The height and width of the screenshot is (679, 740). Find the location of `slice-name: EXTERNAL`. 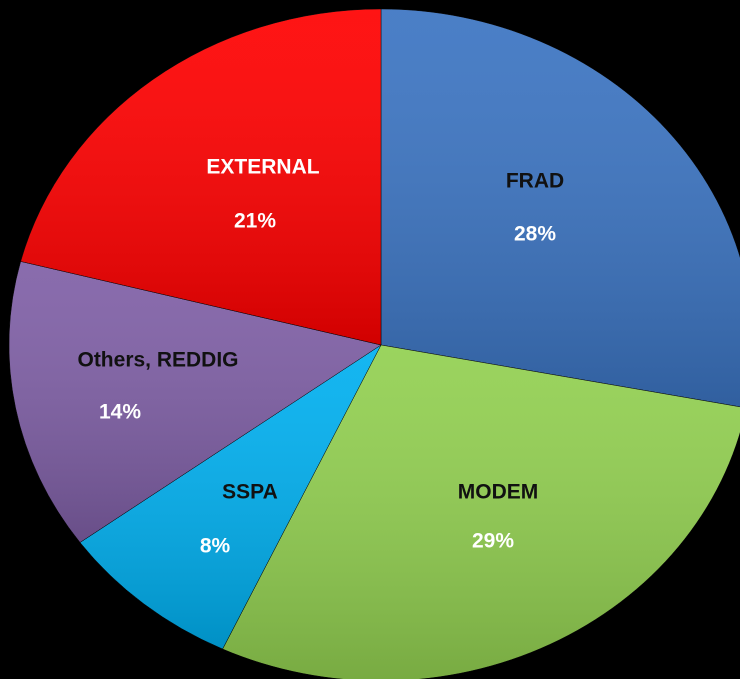

slice-name: EXTERNAL is located at coordinates (262, 167).